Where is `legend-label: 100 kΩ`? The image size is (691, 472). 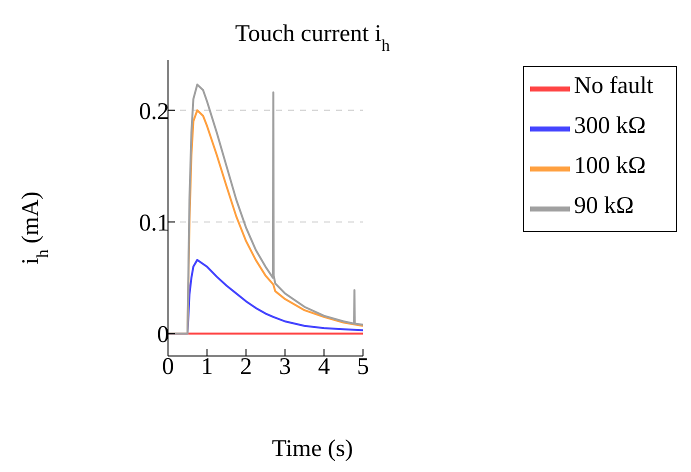 legend-label: 100 kΩ is located at coordinates (610, 165).